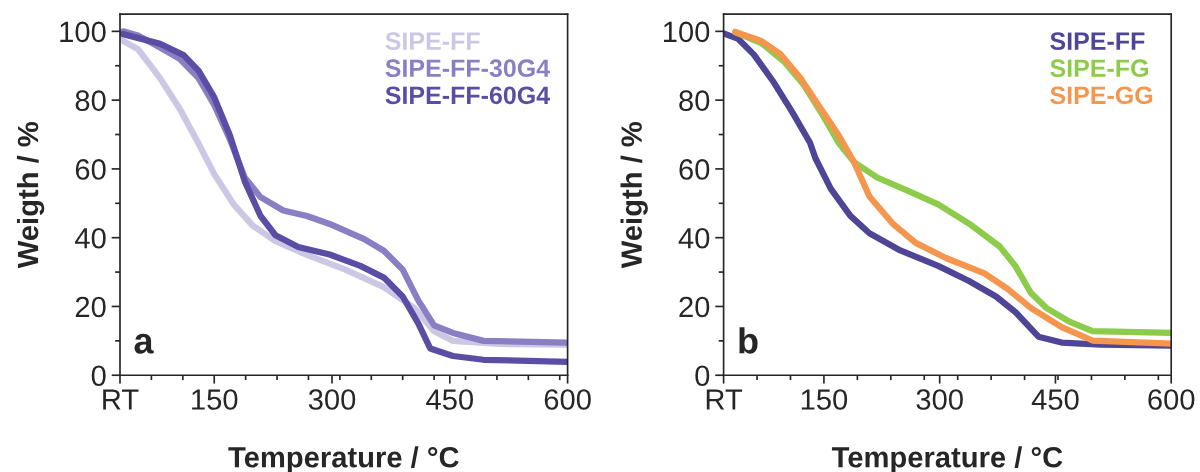  What do you see at coordinates (748, 340) in the screenshot?
I see `annotation: b` at bounding box center [748, 340].